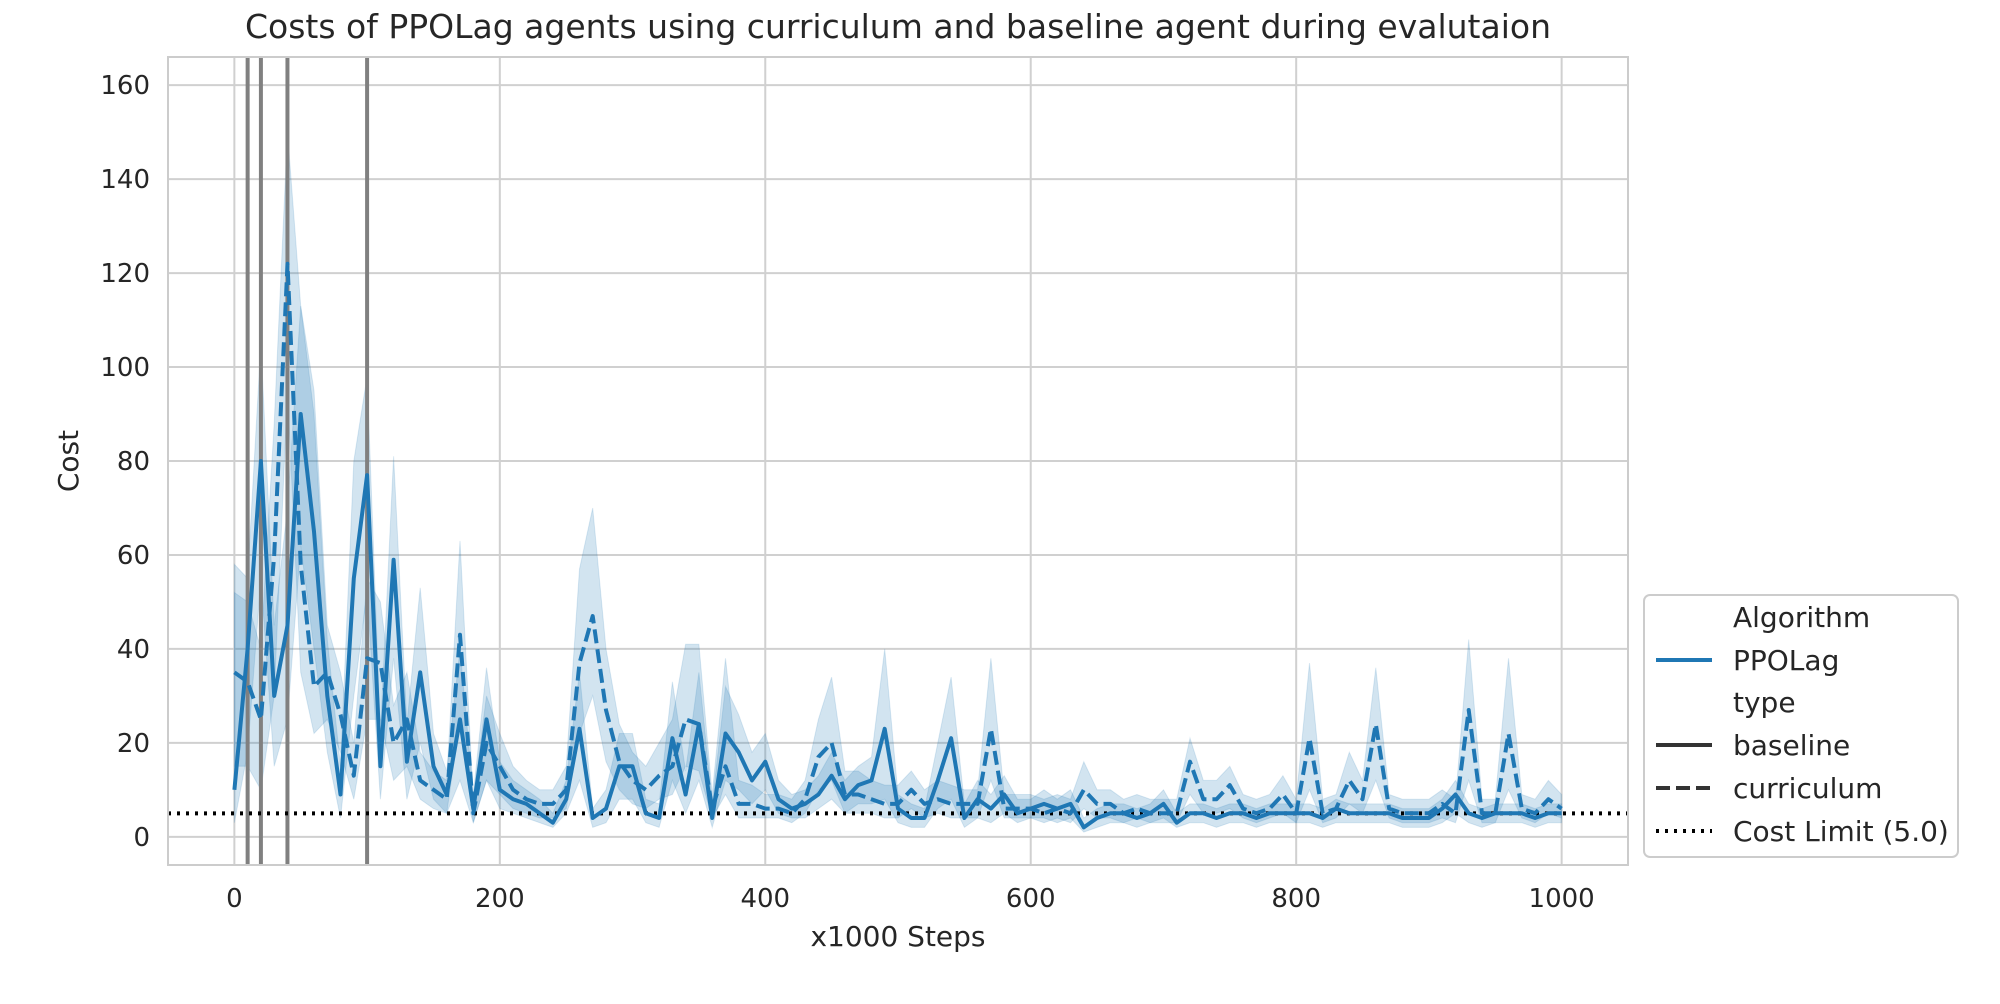 The image size is (2000, 1004). I want to click on y-tick-labels: 0 20 40 60 80 100 120 140 160, so click(125, 462).